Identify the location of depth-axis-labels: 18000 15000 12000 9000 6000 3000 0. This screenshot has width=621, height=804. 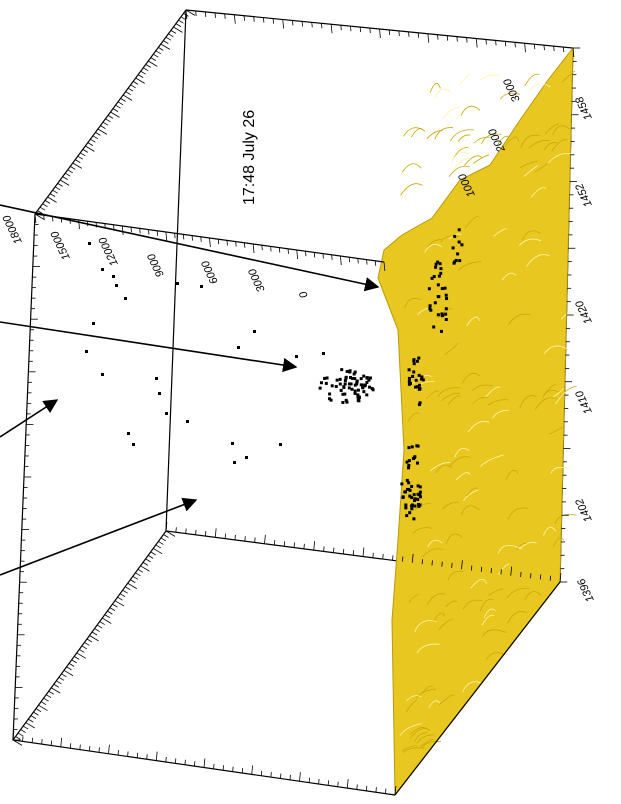
(156, 256).